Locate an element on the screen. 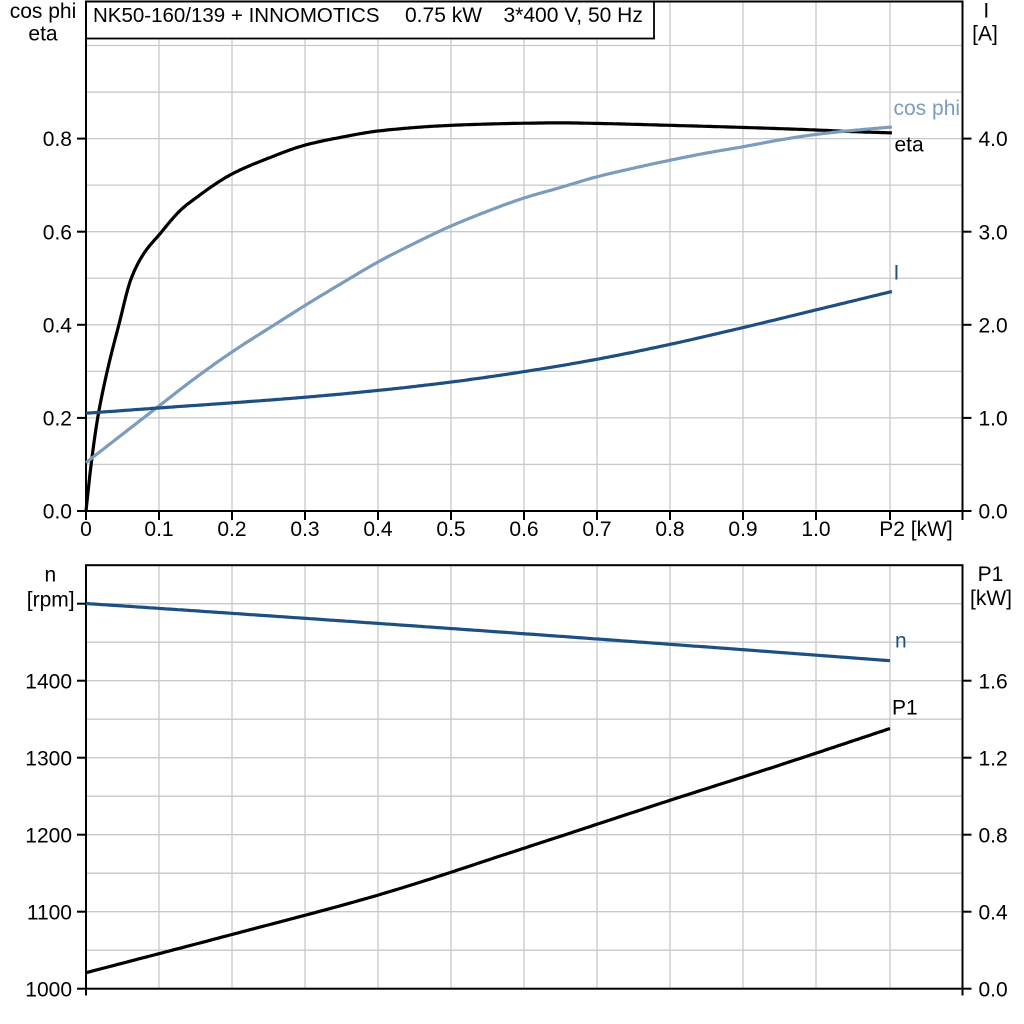 Image resolution: width=1024 pixels, height=1024 pixels. svg-text: 4.0 is located at coordinates (993, 139).